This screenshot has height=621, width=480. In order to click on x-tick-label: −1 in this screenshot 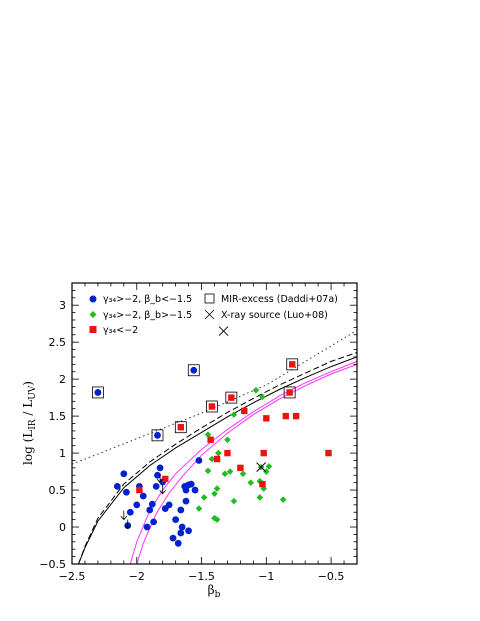, I will do `click(266, 576)`.